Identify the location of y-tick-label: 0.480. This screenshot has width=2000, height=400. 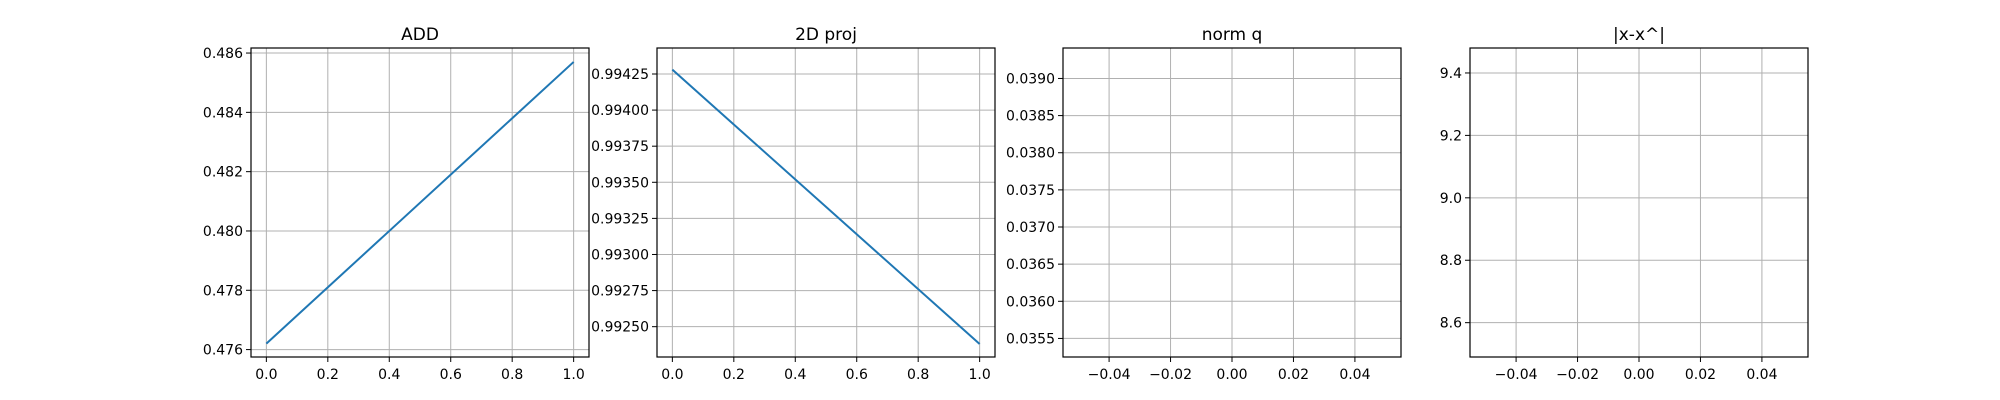
(223, 232).